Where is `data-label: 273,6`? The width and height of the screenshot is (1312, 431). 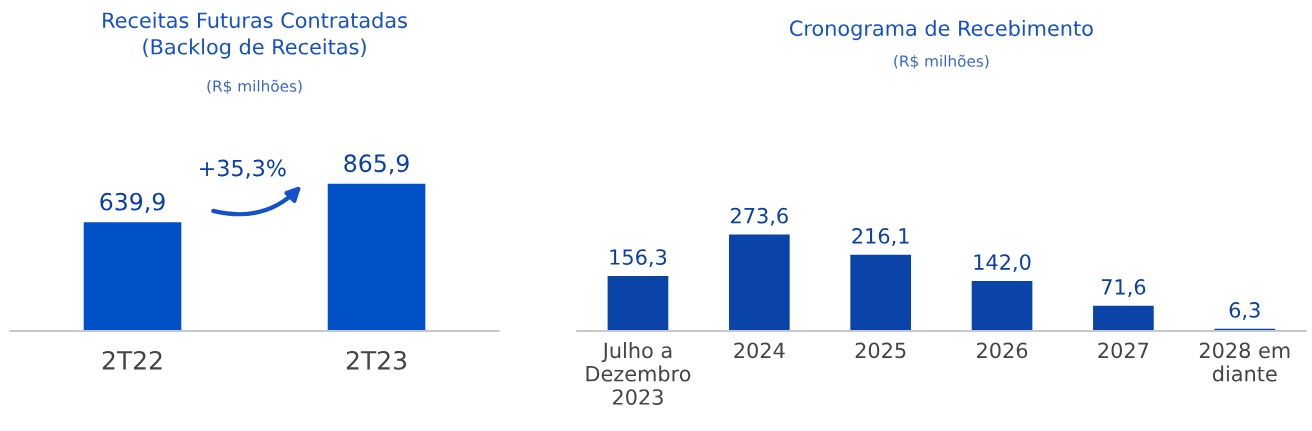 data-label: 273,6 is located at coordinates (759, 216).